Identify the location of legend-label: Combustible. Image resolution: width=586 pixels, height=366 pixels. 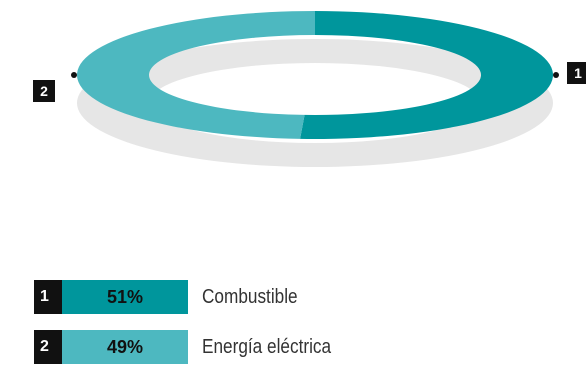
(250, 296).